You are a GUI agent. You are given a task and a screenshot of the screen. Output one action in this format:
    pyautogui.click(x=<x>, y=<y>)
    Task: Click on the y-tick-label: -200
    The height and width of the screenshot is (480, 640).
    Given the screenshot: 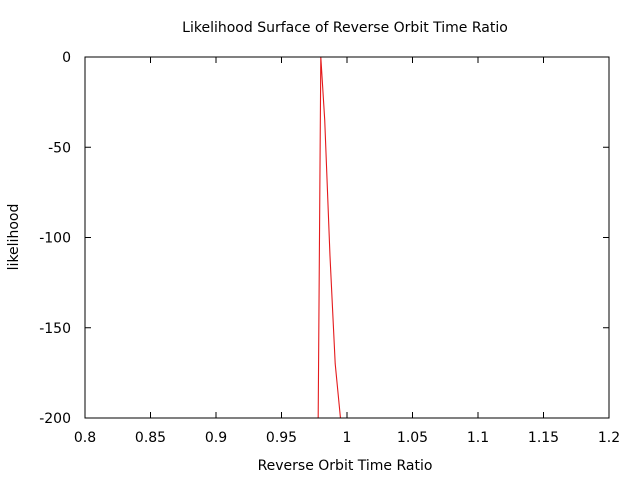 What is the action you would take?
    pyautogui.click(x=55, y=419)
    